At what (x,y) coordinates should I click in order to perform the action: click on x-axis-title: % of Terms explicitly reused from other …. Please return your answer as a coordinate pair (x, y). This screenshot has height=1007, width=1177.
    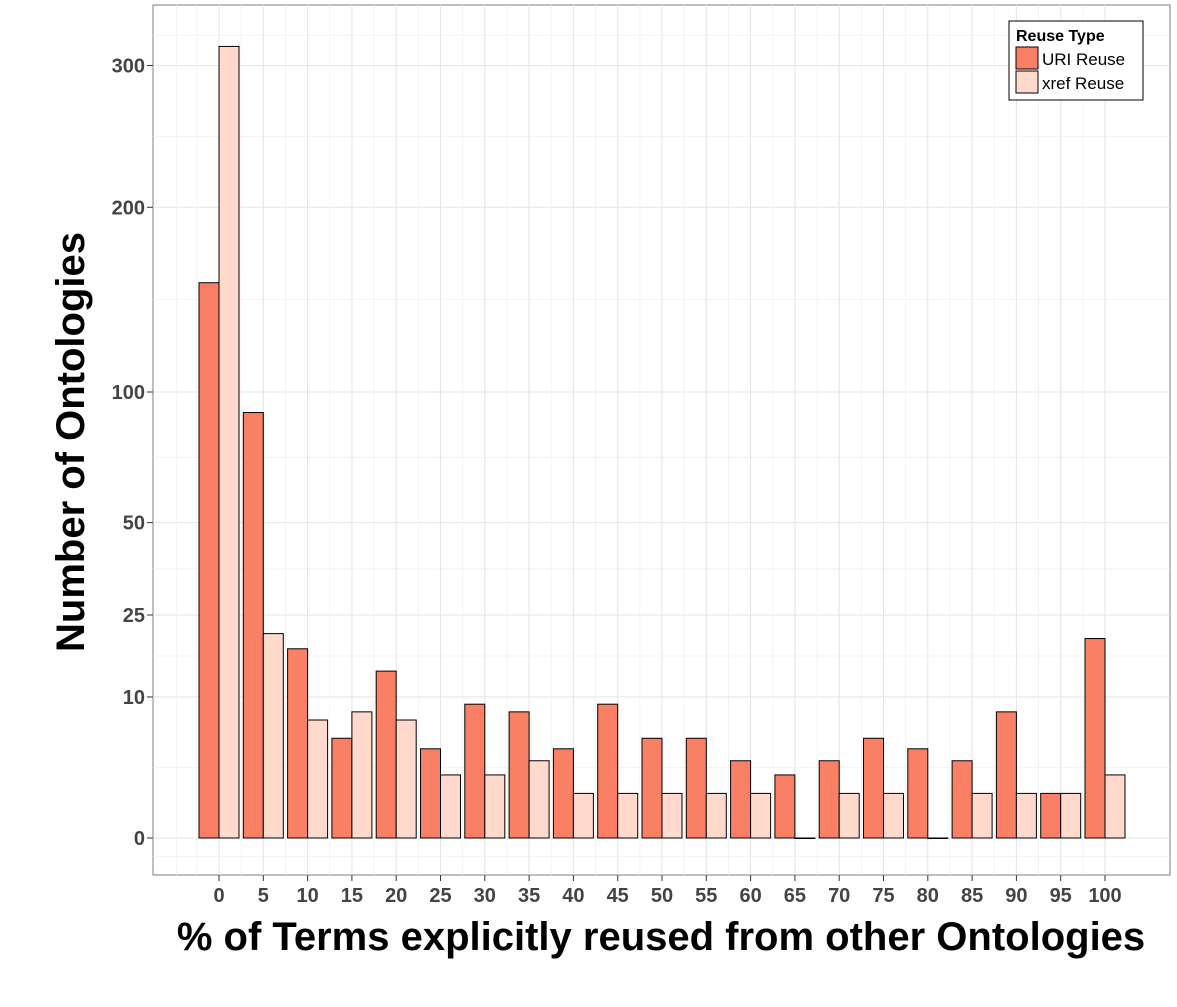
    Looking at the image, I should click on (661, 937).